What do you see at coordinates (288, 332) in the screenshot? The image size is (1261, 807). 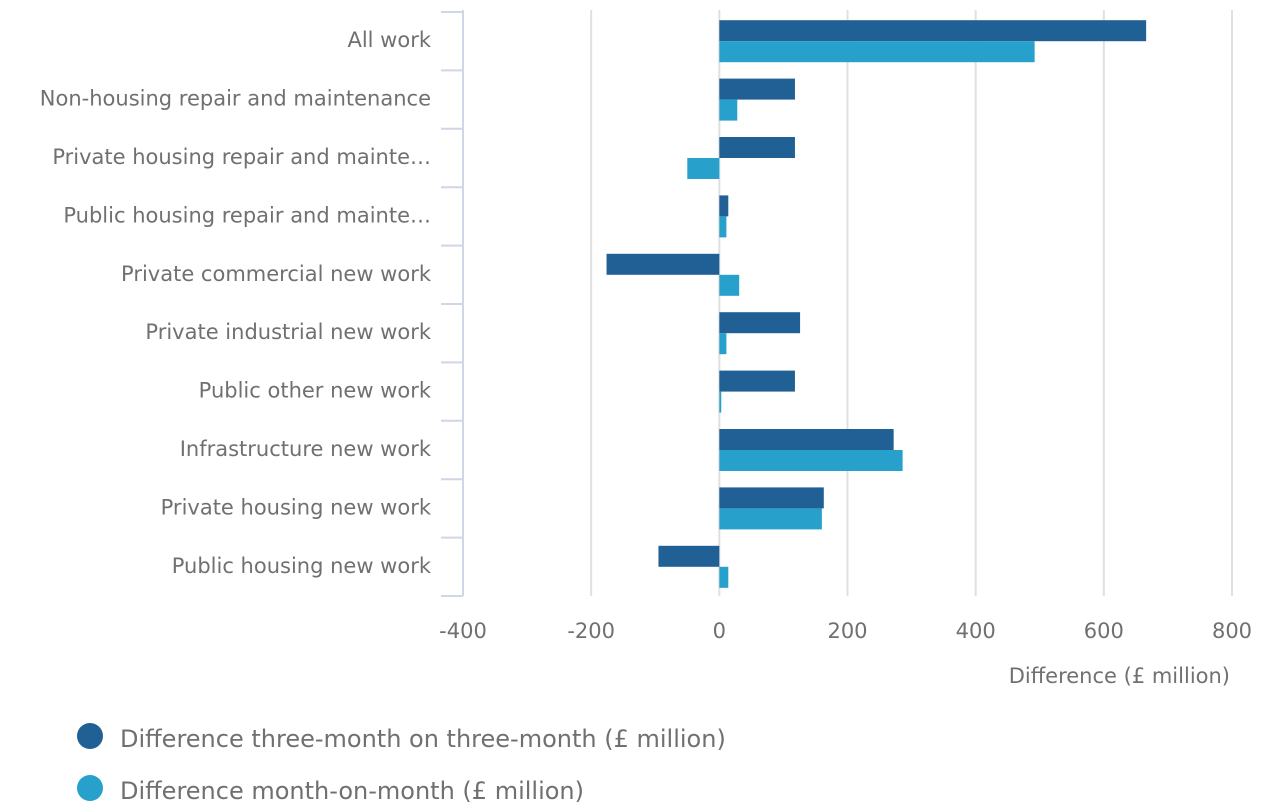 I see `y-tick-label: Private industrial new work` at bounding box center [288, 332].